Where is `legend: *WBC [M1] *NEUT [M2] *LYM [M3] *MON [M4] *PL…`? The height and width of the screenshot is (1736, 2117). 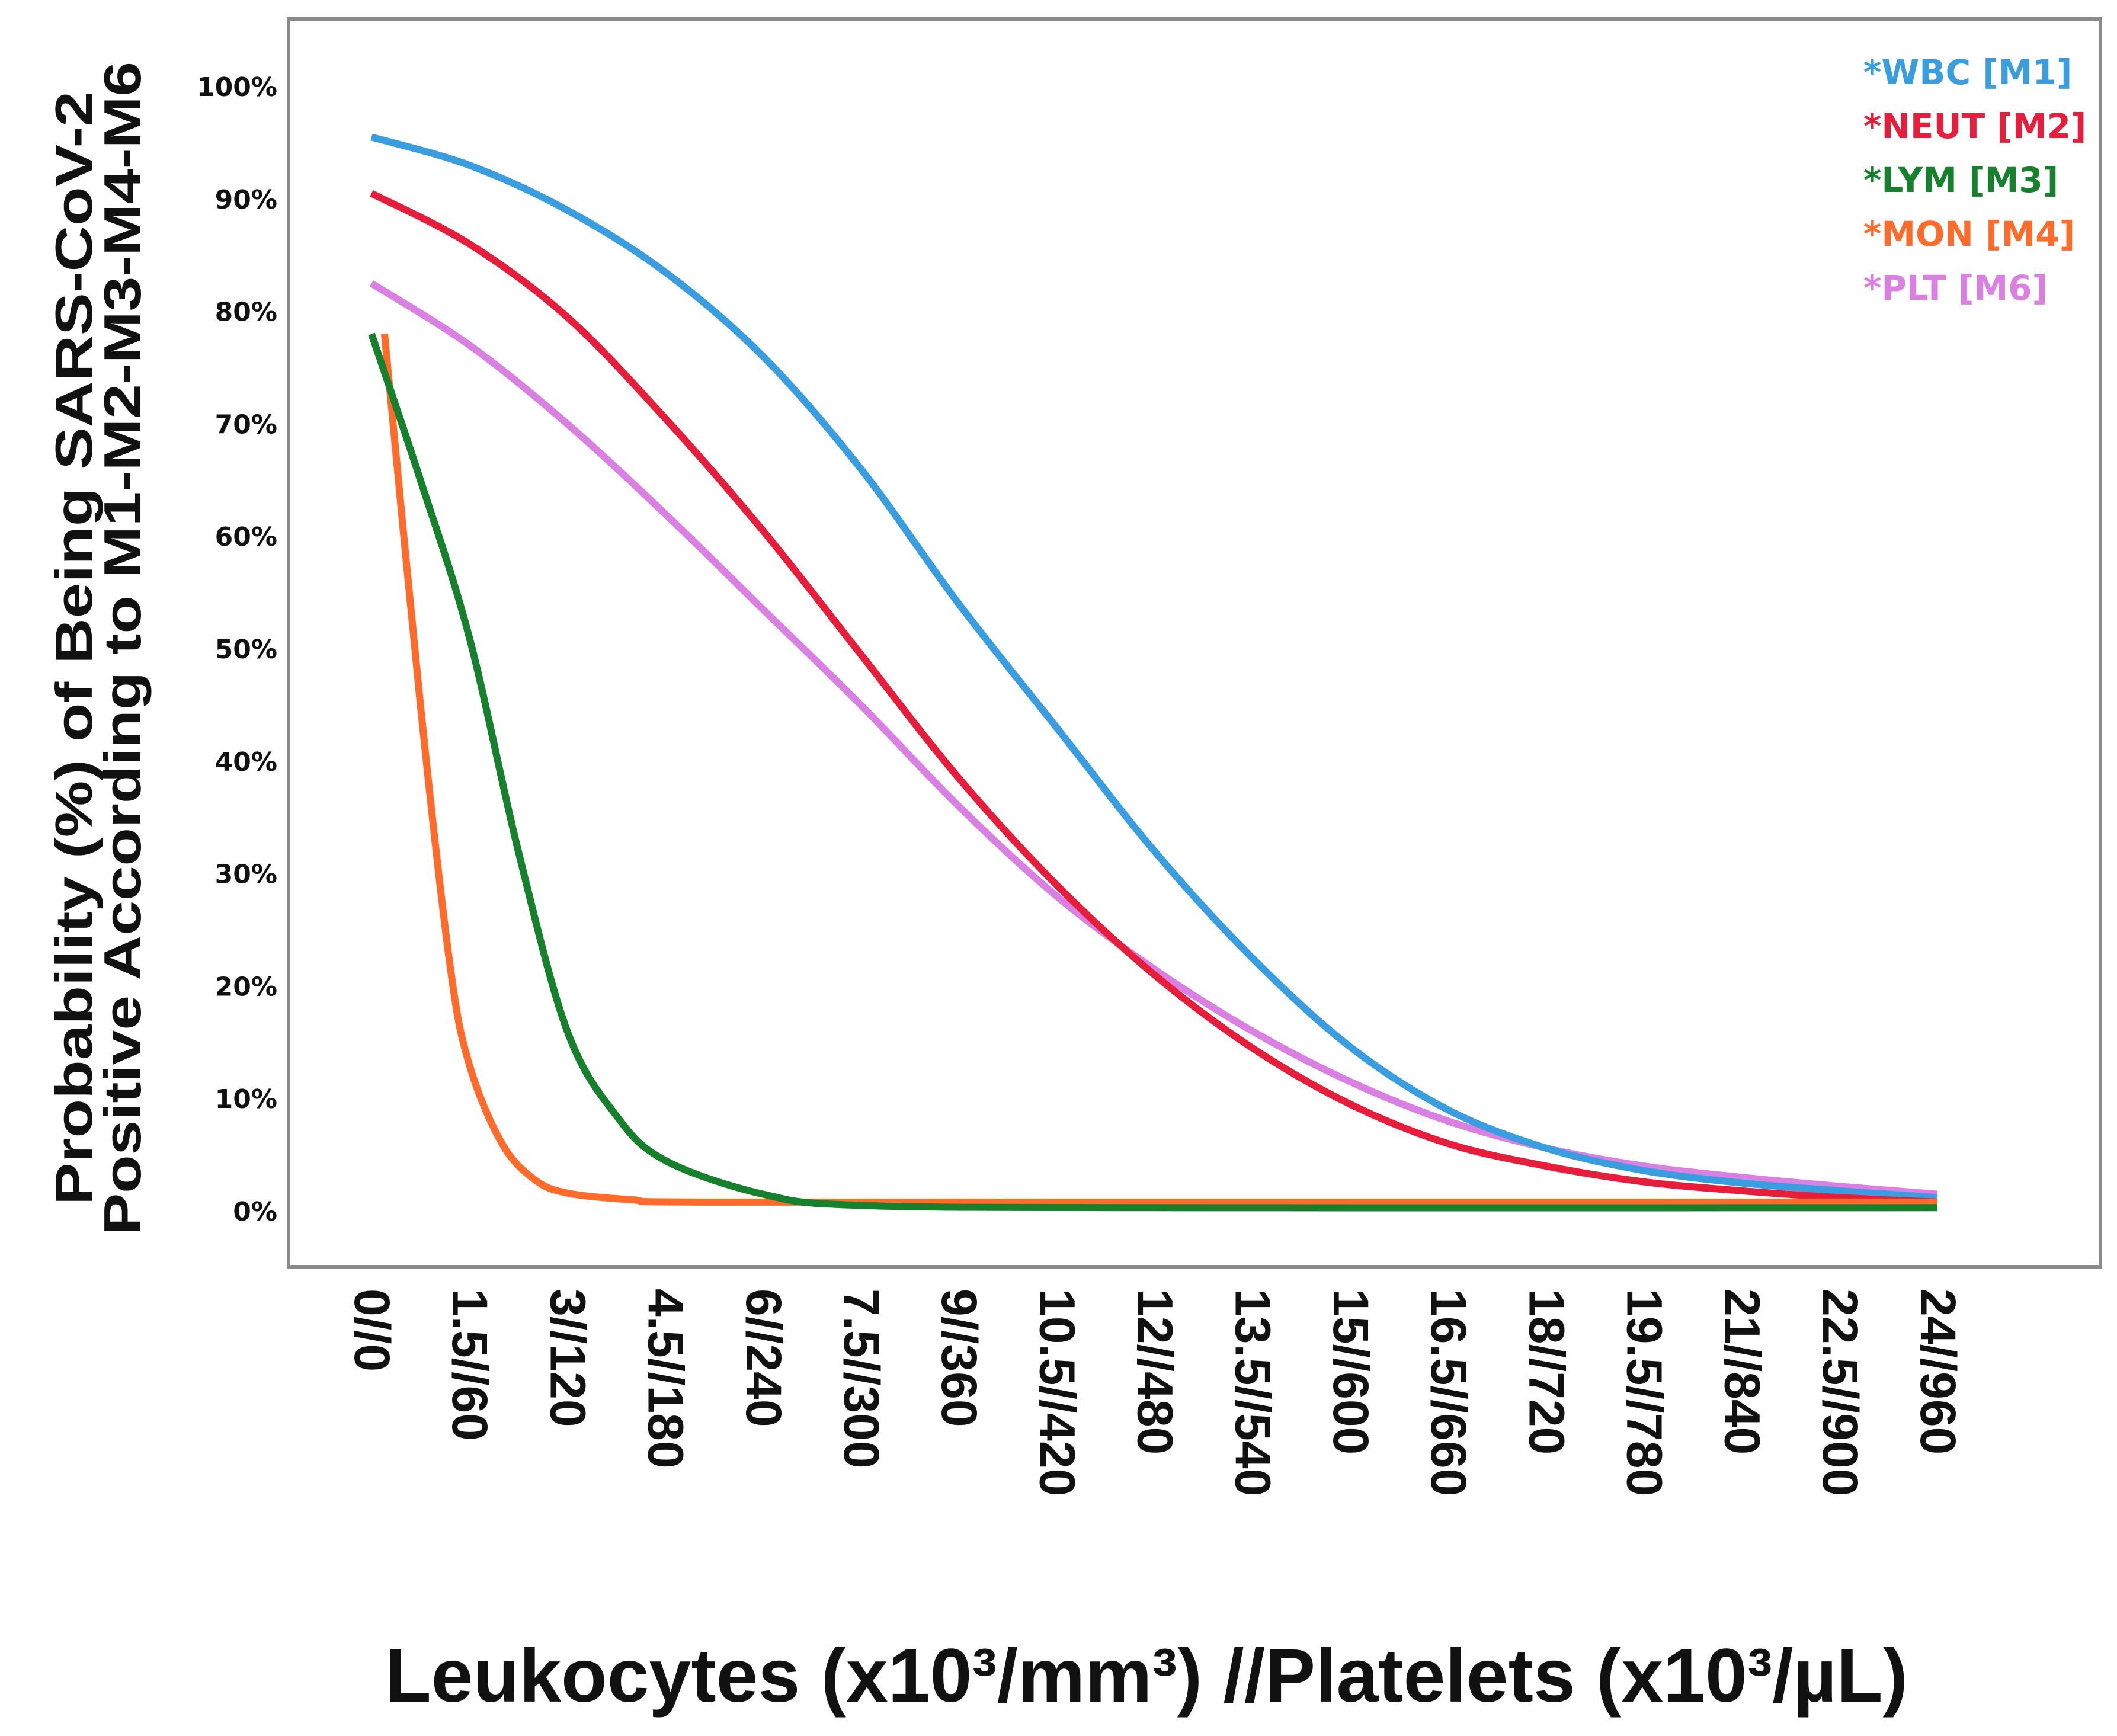
legend: *WBC [M1] *NEUT [M2] *LYM [M3] *MON [M4] *PL… is located at coordinates (1974, 180).